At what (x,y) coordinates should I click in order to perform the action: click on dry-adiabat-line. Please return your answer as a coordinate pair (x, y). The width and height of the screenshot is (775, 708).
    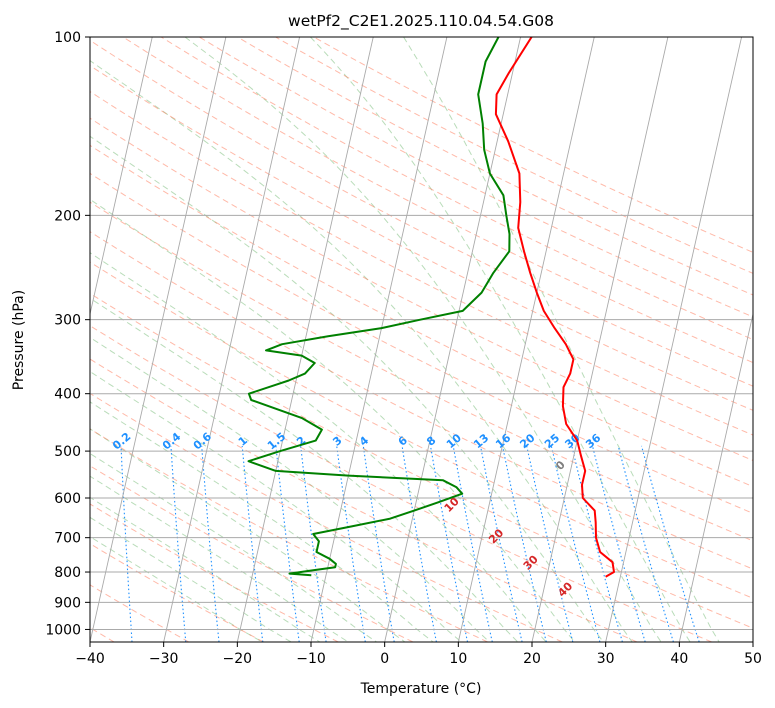
    Looking at the image, I should click on (214, 572).